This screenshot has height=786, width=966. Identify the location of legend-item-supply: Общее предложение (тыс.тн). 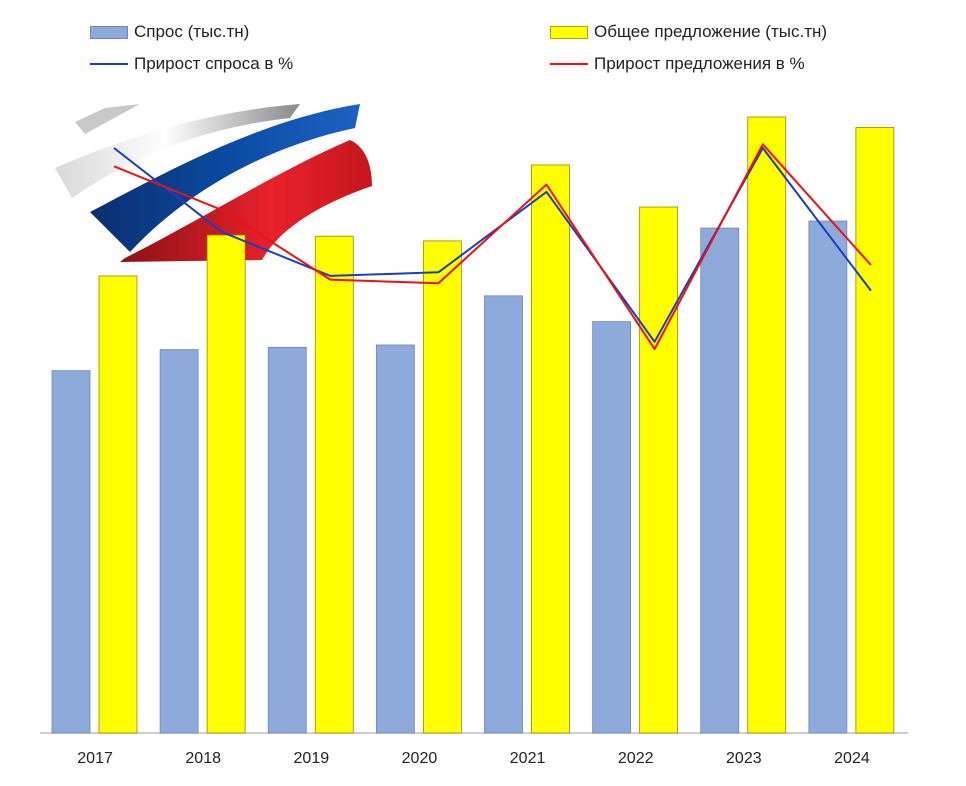
(688, 32).